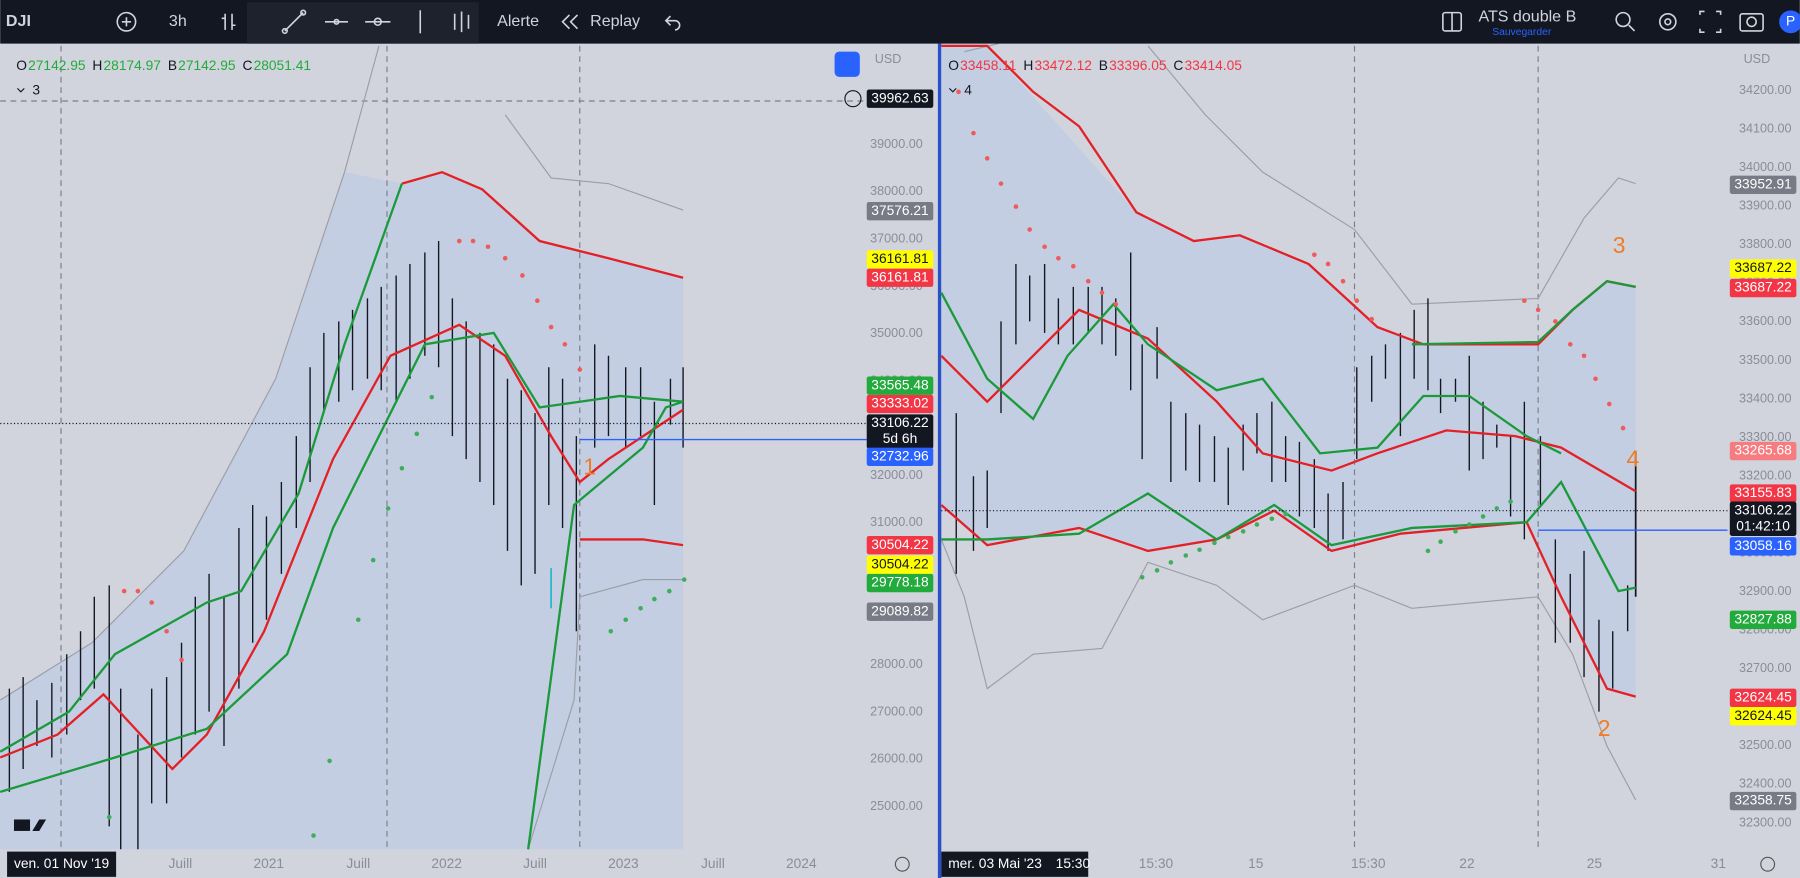  I want to click on interval: 3h, so click(178, 21).